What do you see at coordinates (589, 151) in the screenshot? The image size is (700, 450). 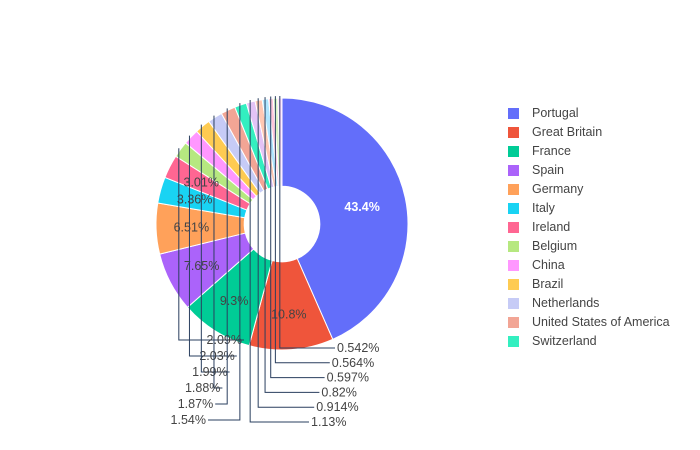 I see `legend-item: France` at bounding box center [589, 151].